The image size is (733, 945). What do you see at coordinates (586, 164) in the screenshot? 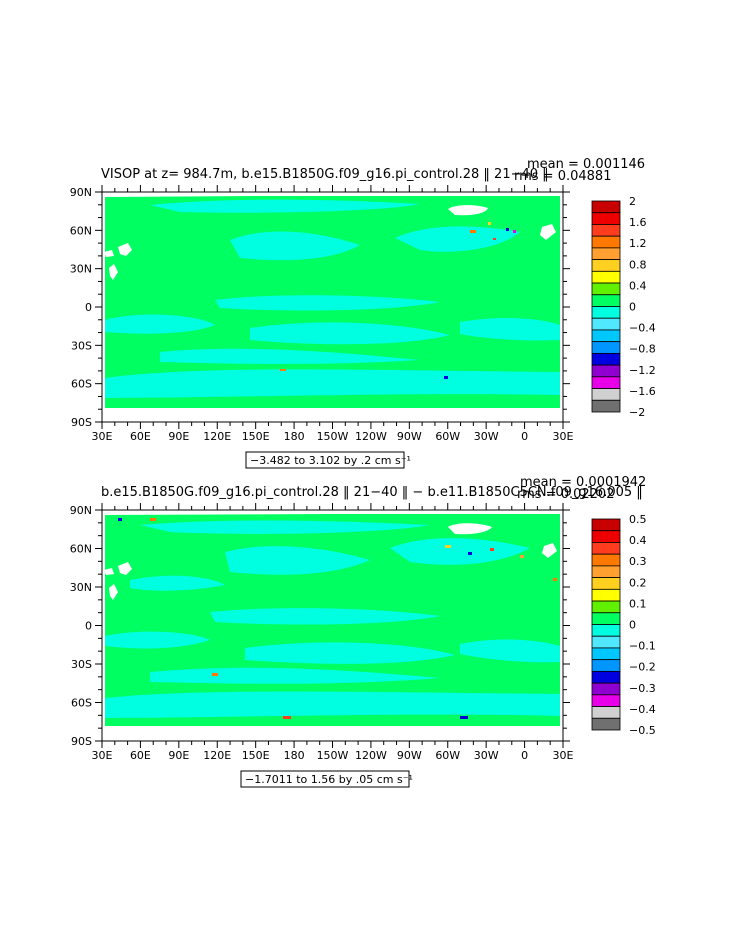
I see `panel-1-mean: mean = 0.001146` at bounding box center [586, 164].